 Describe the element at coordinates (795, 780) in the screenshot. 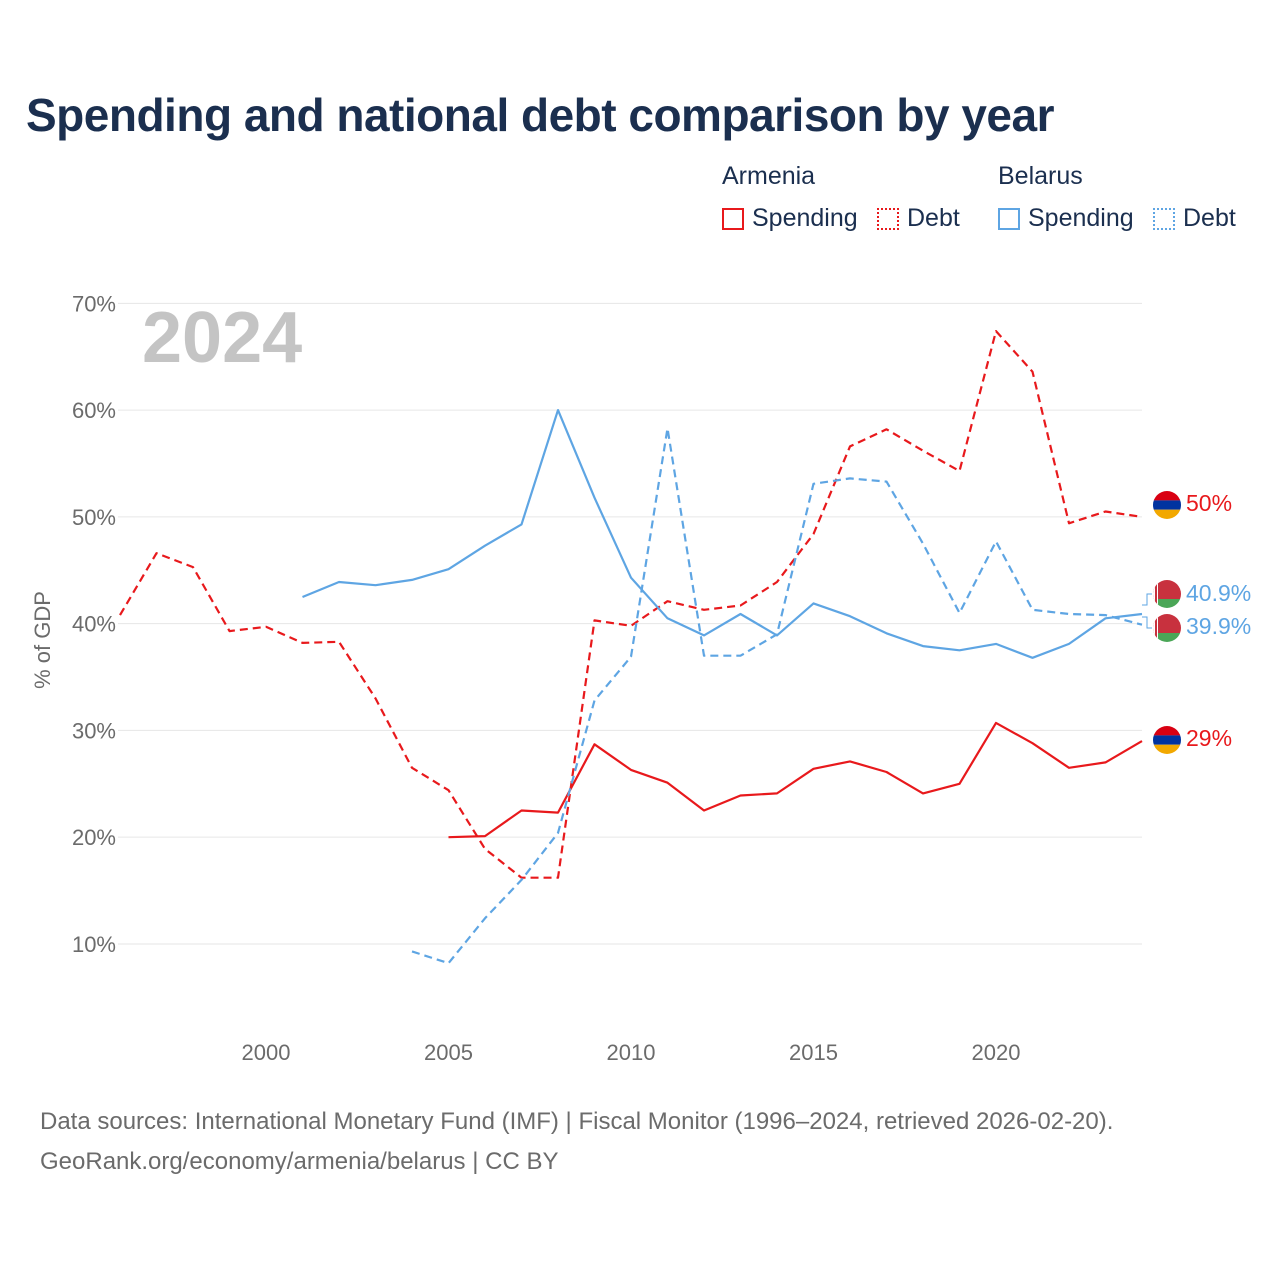

I see `series-line-armenia-spending` at that location.